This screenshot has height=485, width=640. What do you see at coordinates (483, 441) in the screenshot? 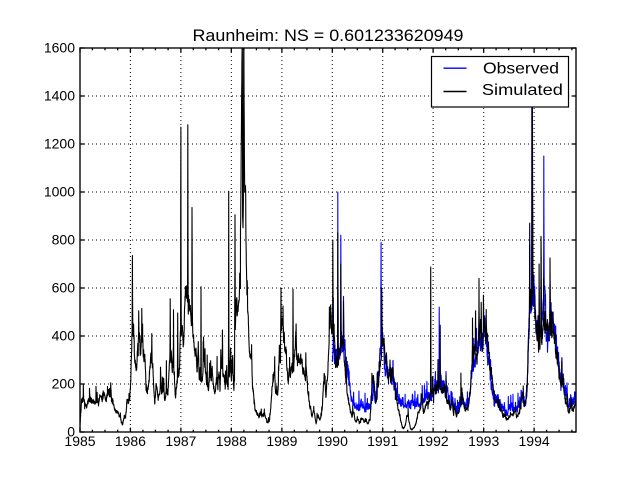
I see `svg-text: 1993` at bounding box center [483, 441].